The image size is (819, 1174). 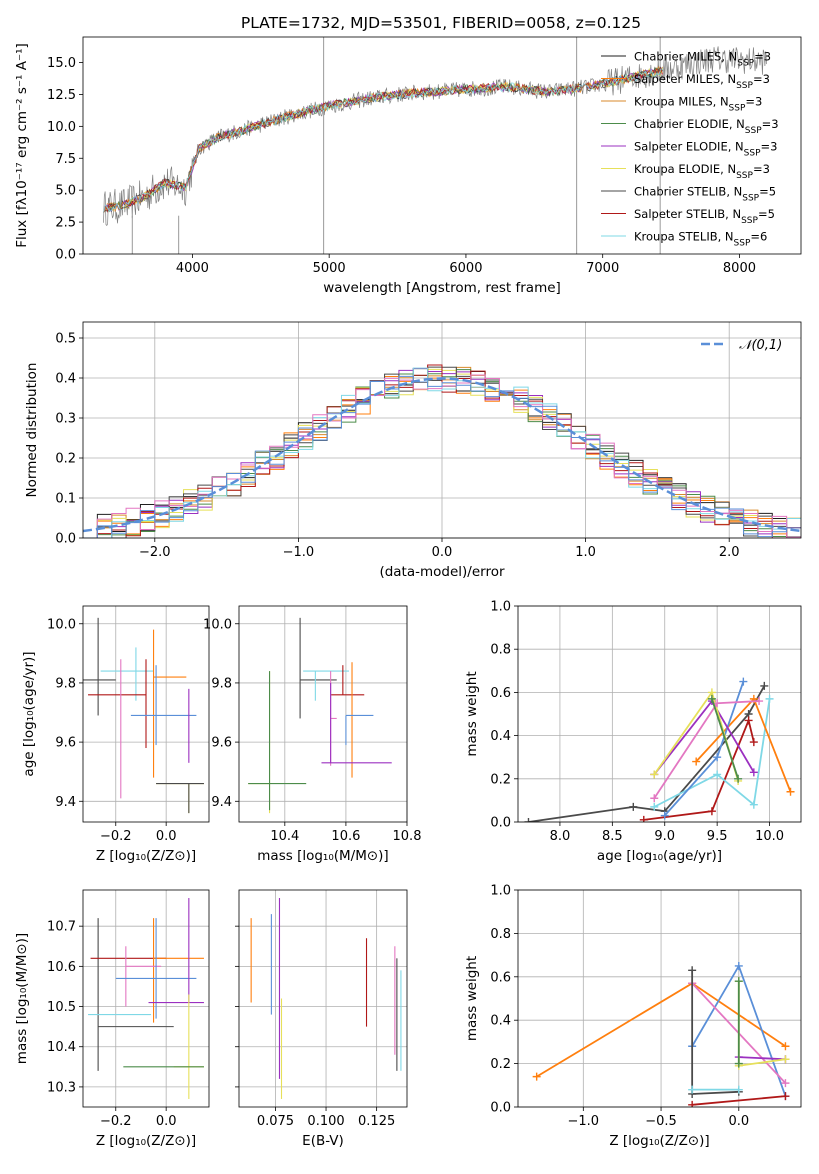 I want to click on y-tick-label: 9.6, so click(x=65, y=743).